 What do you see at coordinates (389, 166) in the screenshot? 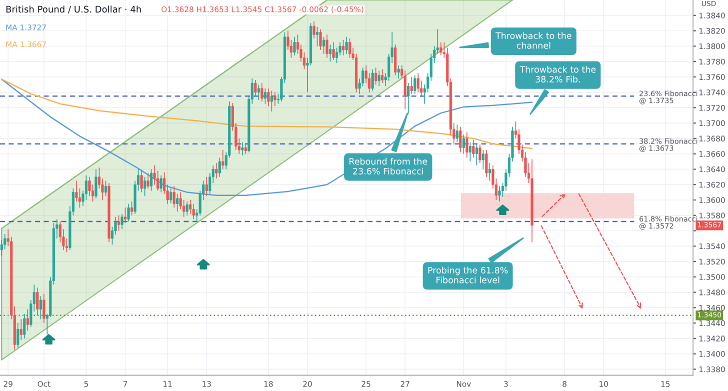
I see `annotation: Rebound from the 23.6% Fibonacci` at bounding box center [389, 166].